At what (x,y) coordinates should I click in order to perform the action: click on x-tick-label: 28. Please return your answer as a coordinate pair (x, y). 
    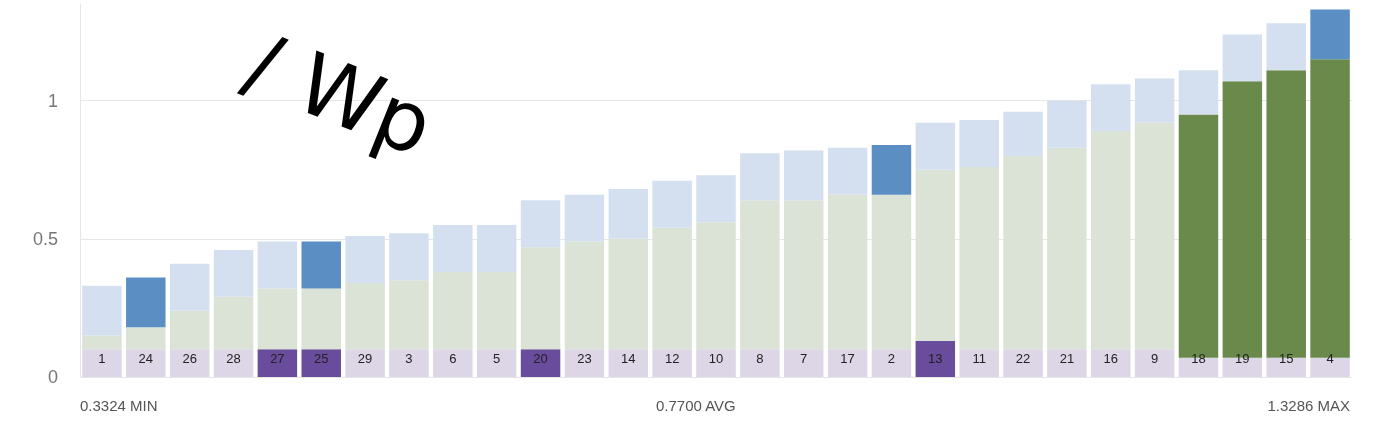
    Looking at the image, I should click on (233, 358).